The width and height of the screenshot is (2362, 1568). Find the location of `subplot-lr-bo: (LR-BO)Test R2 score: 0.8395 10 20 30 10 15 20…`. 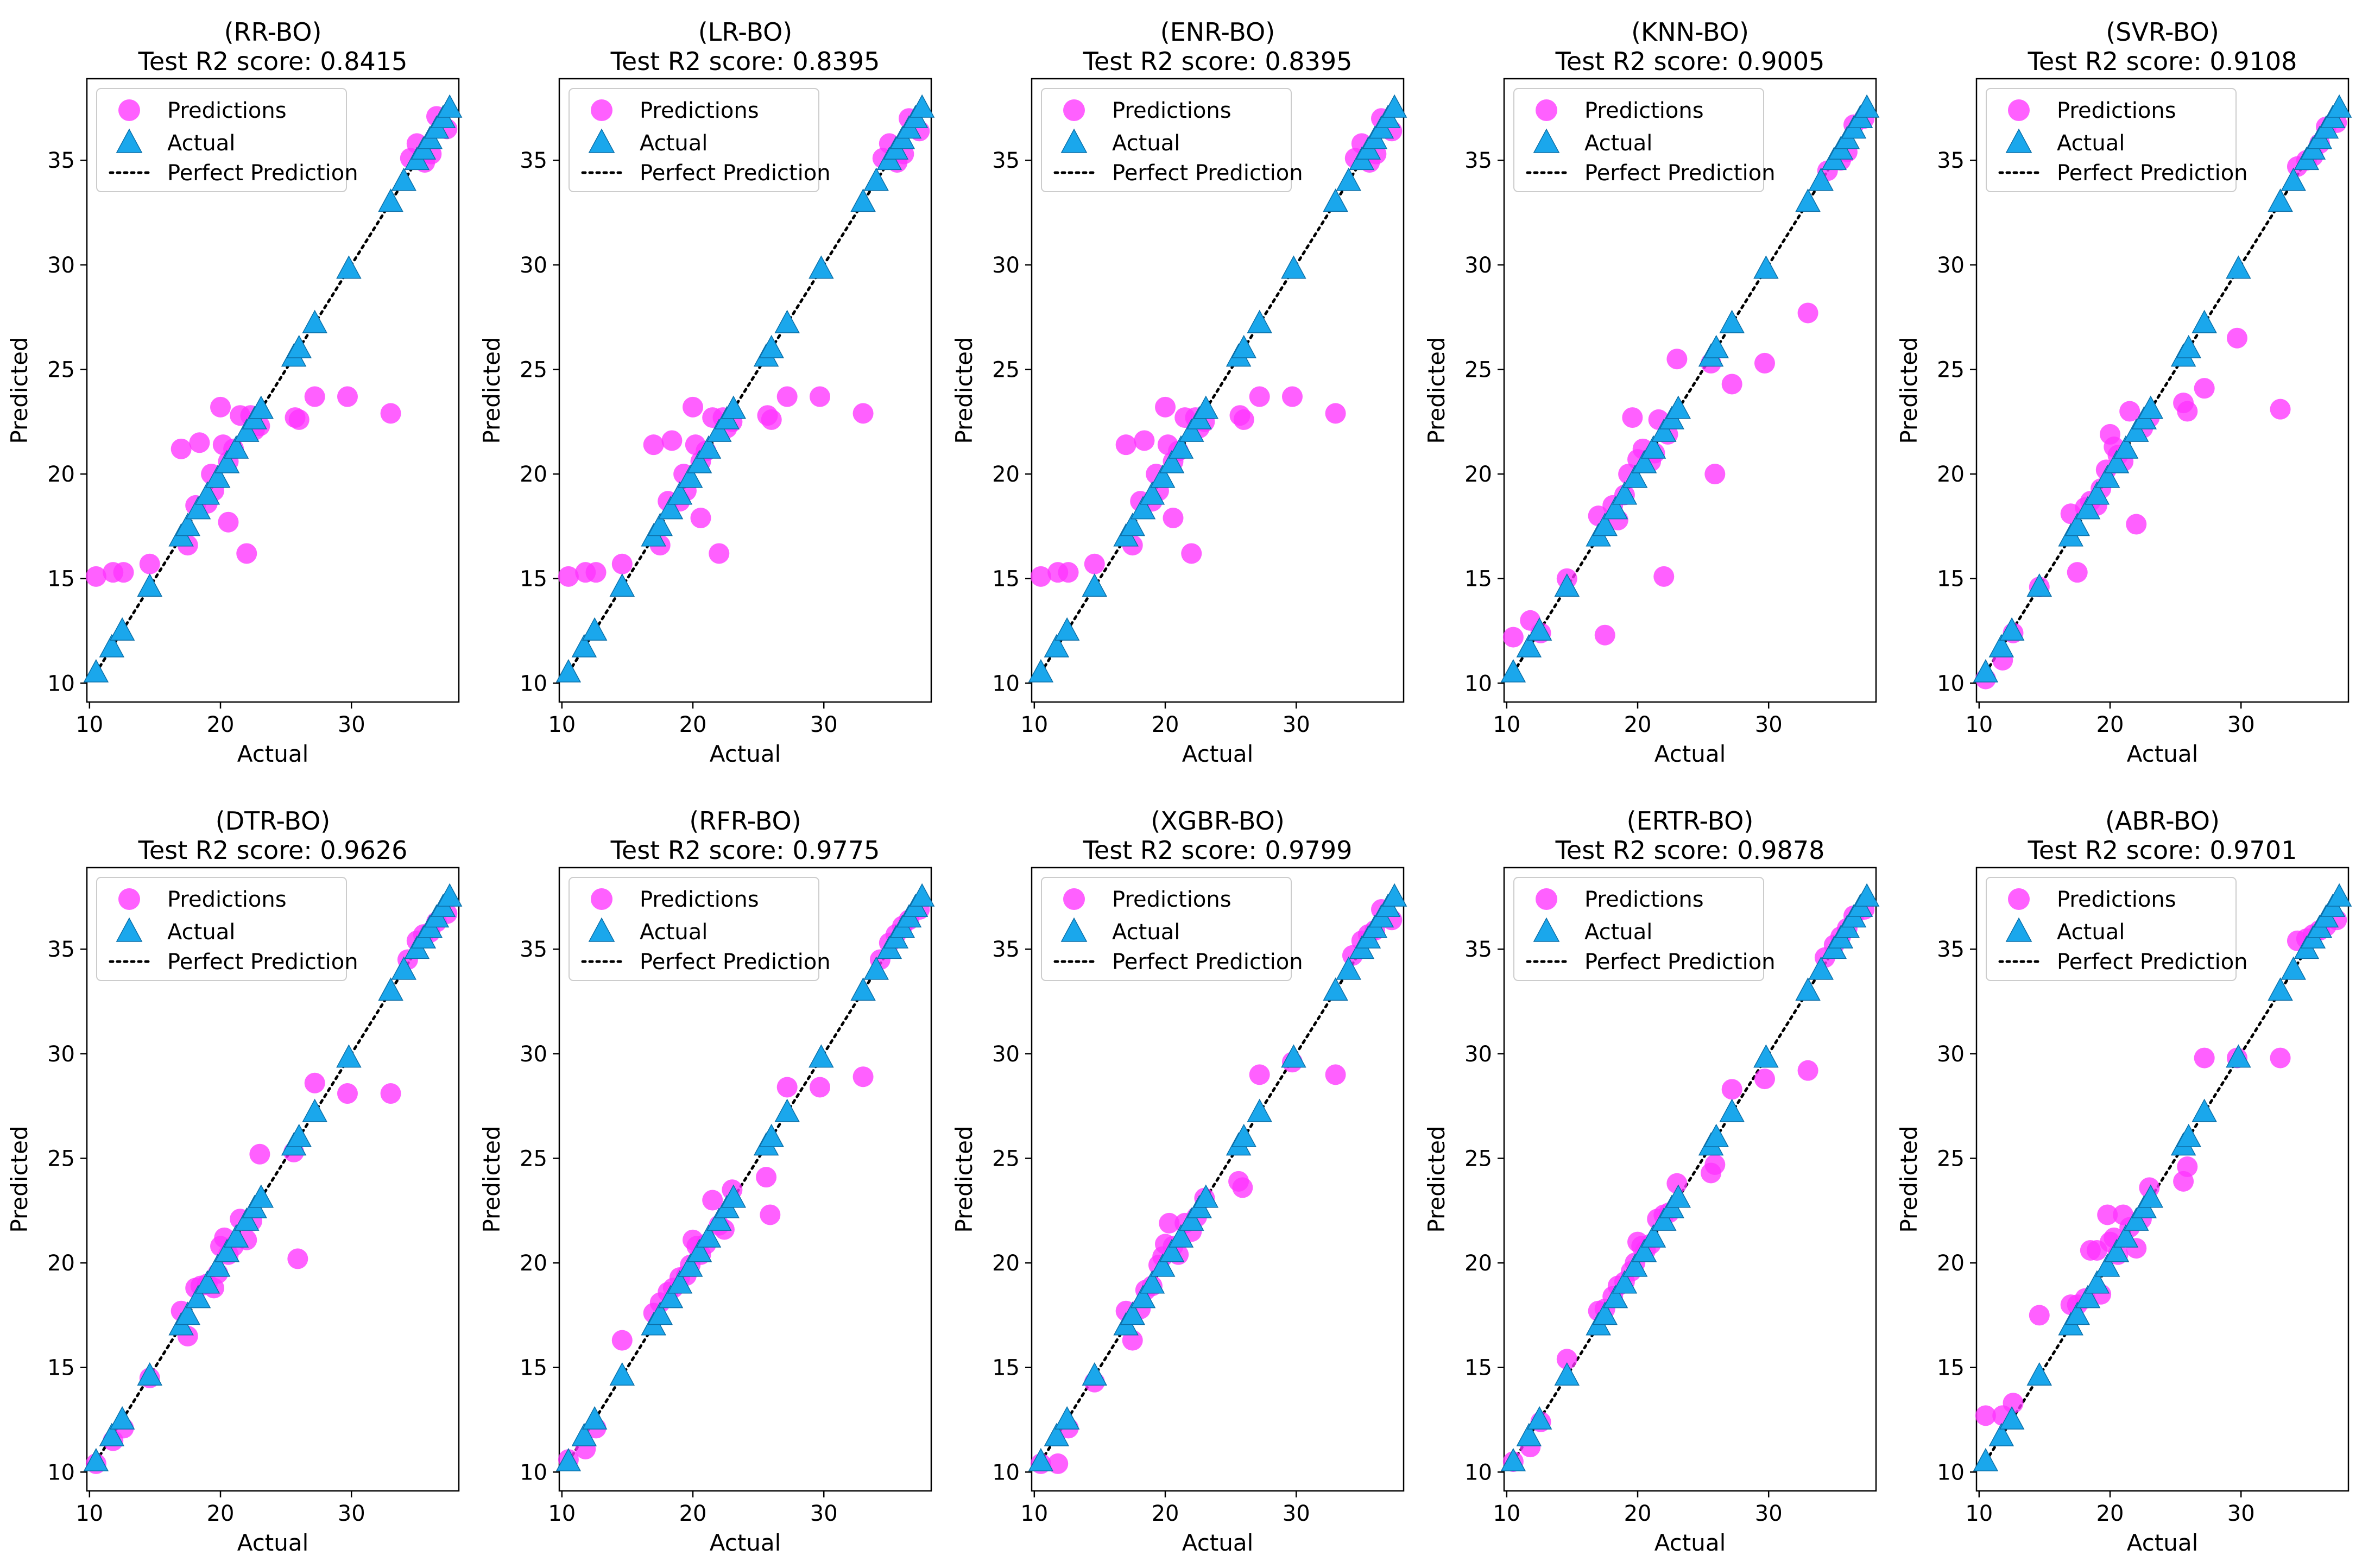

subplot-lr-bo: (LR-BO)Test R2 score: 0.8395 10 20 30 10 15 20… is located at coordinates (706, 392).